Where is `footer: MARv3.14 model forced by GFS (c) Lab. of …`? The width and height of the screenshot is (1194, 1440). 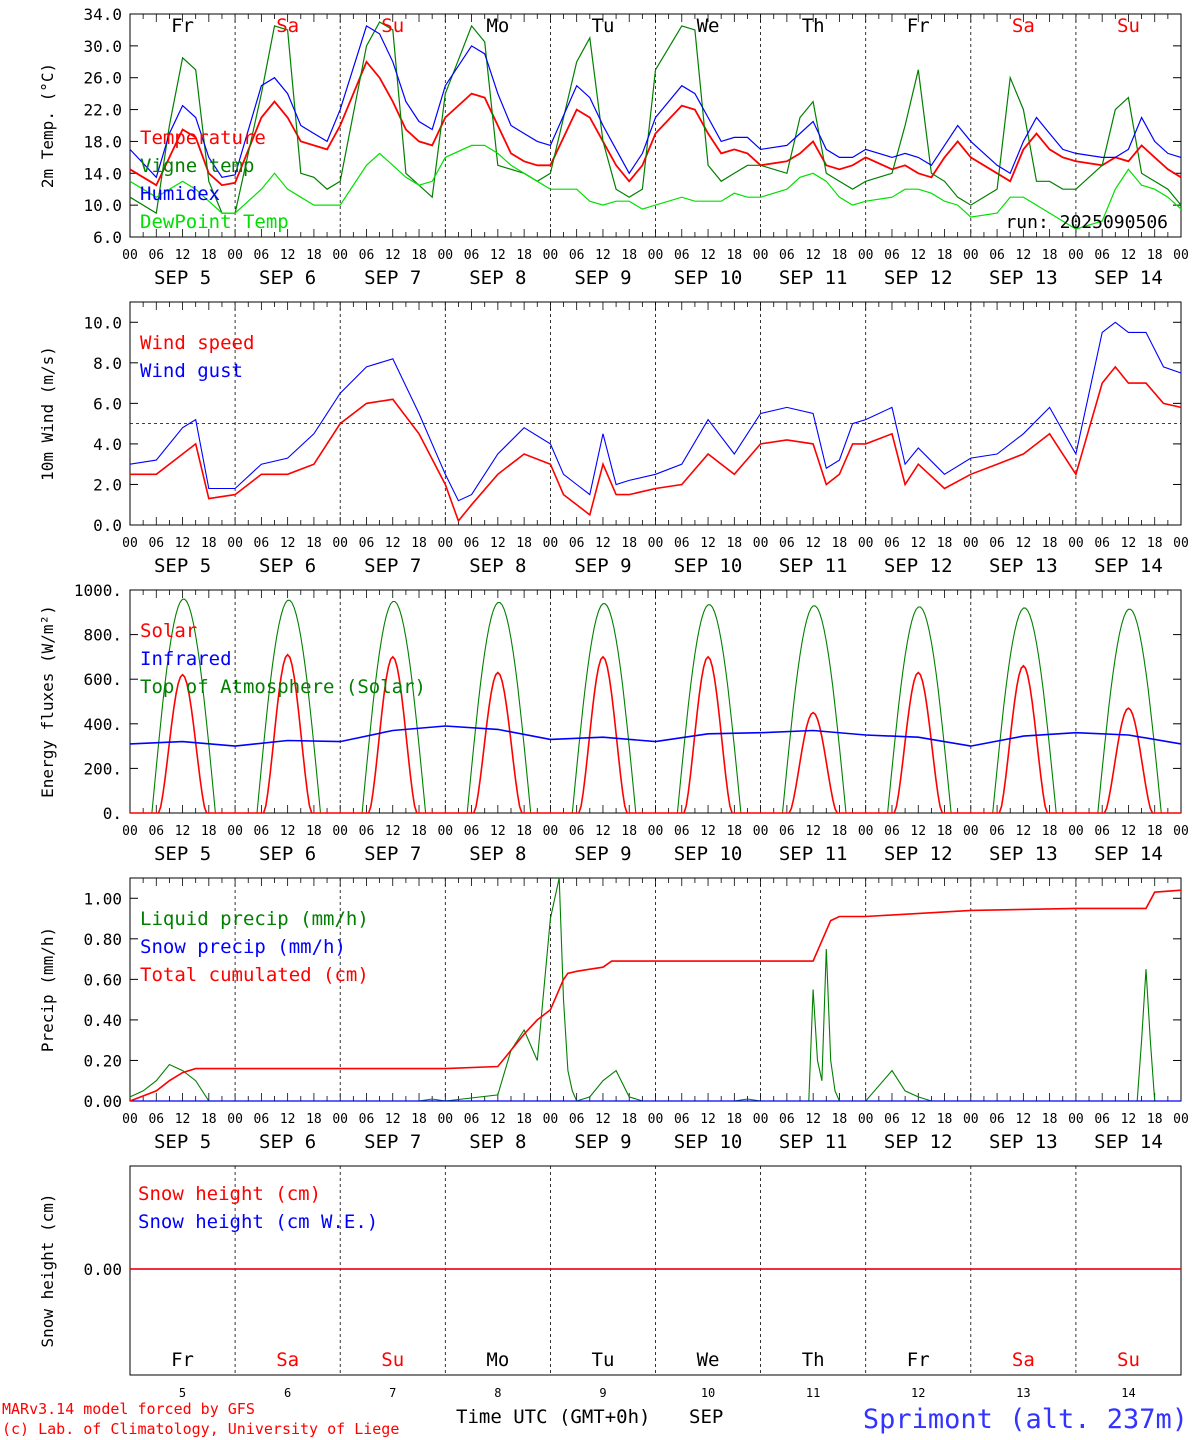 footer: MARv3.14 model forced by GFS (c) Lab. of … is located at coordinates (595, 1419).